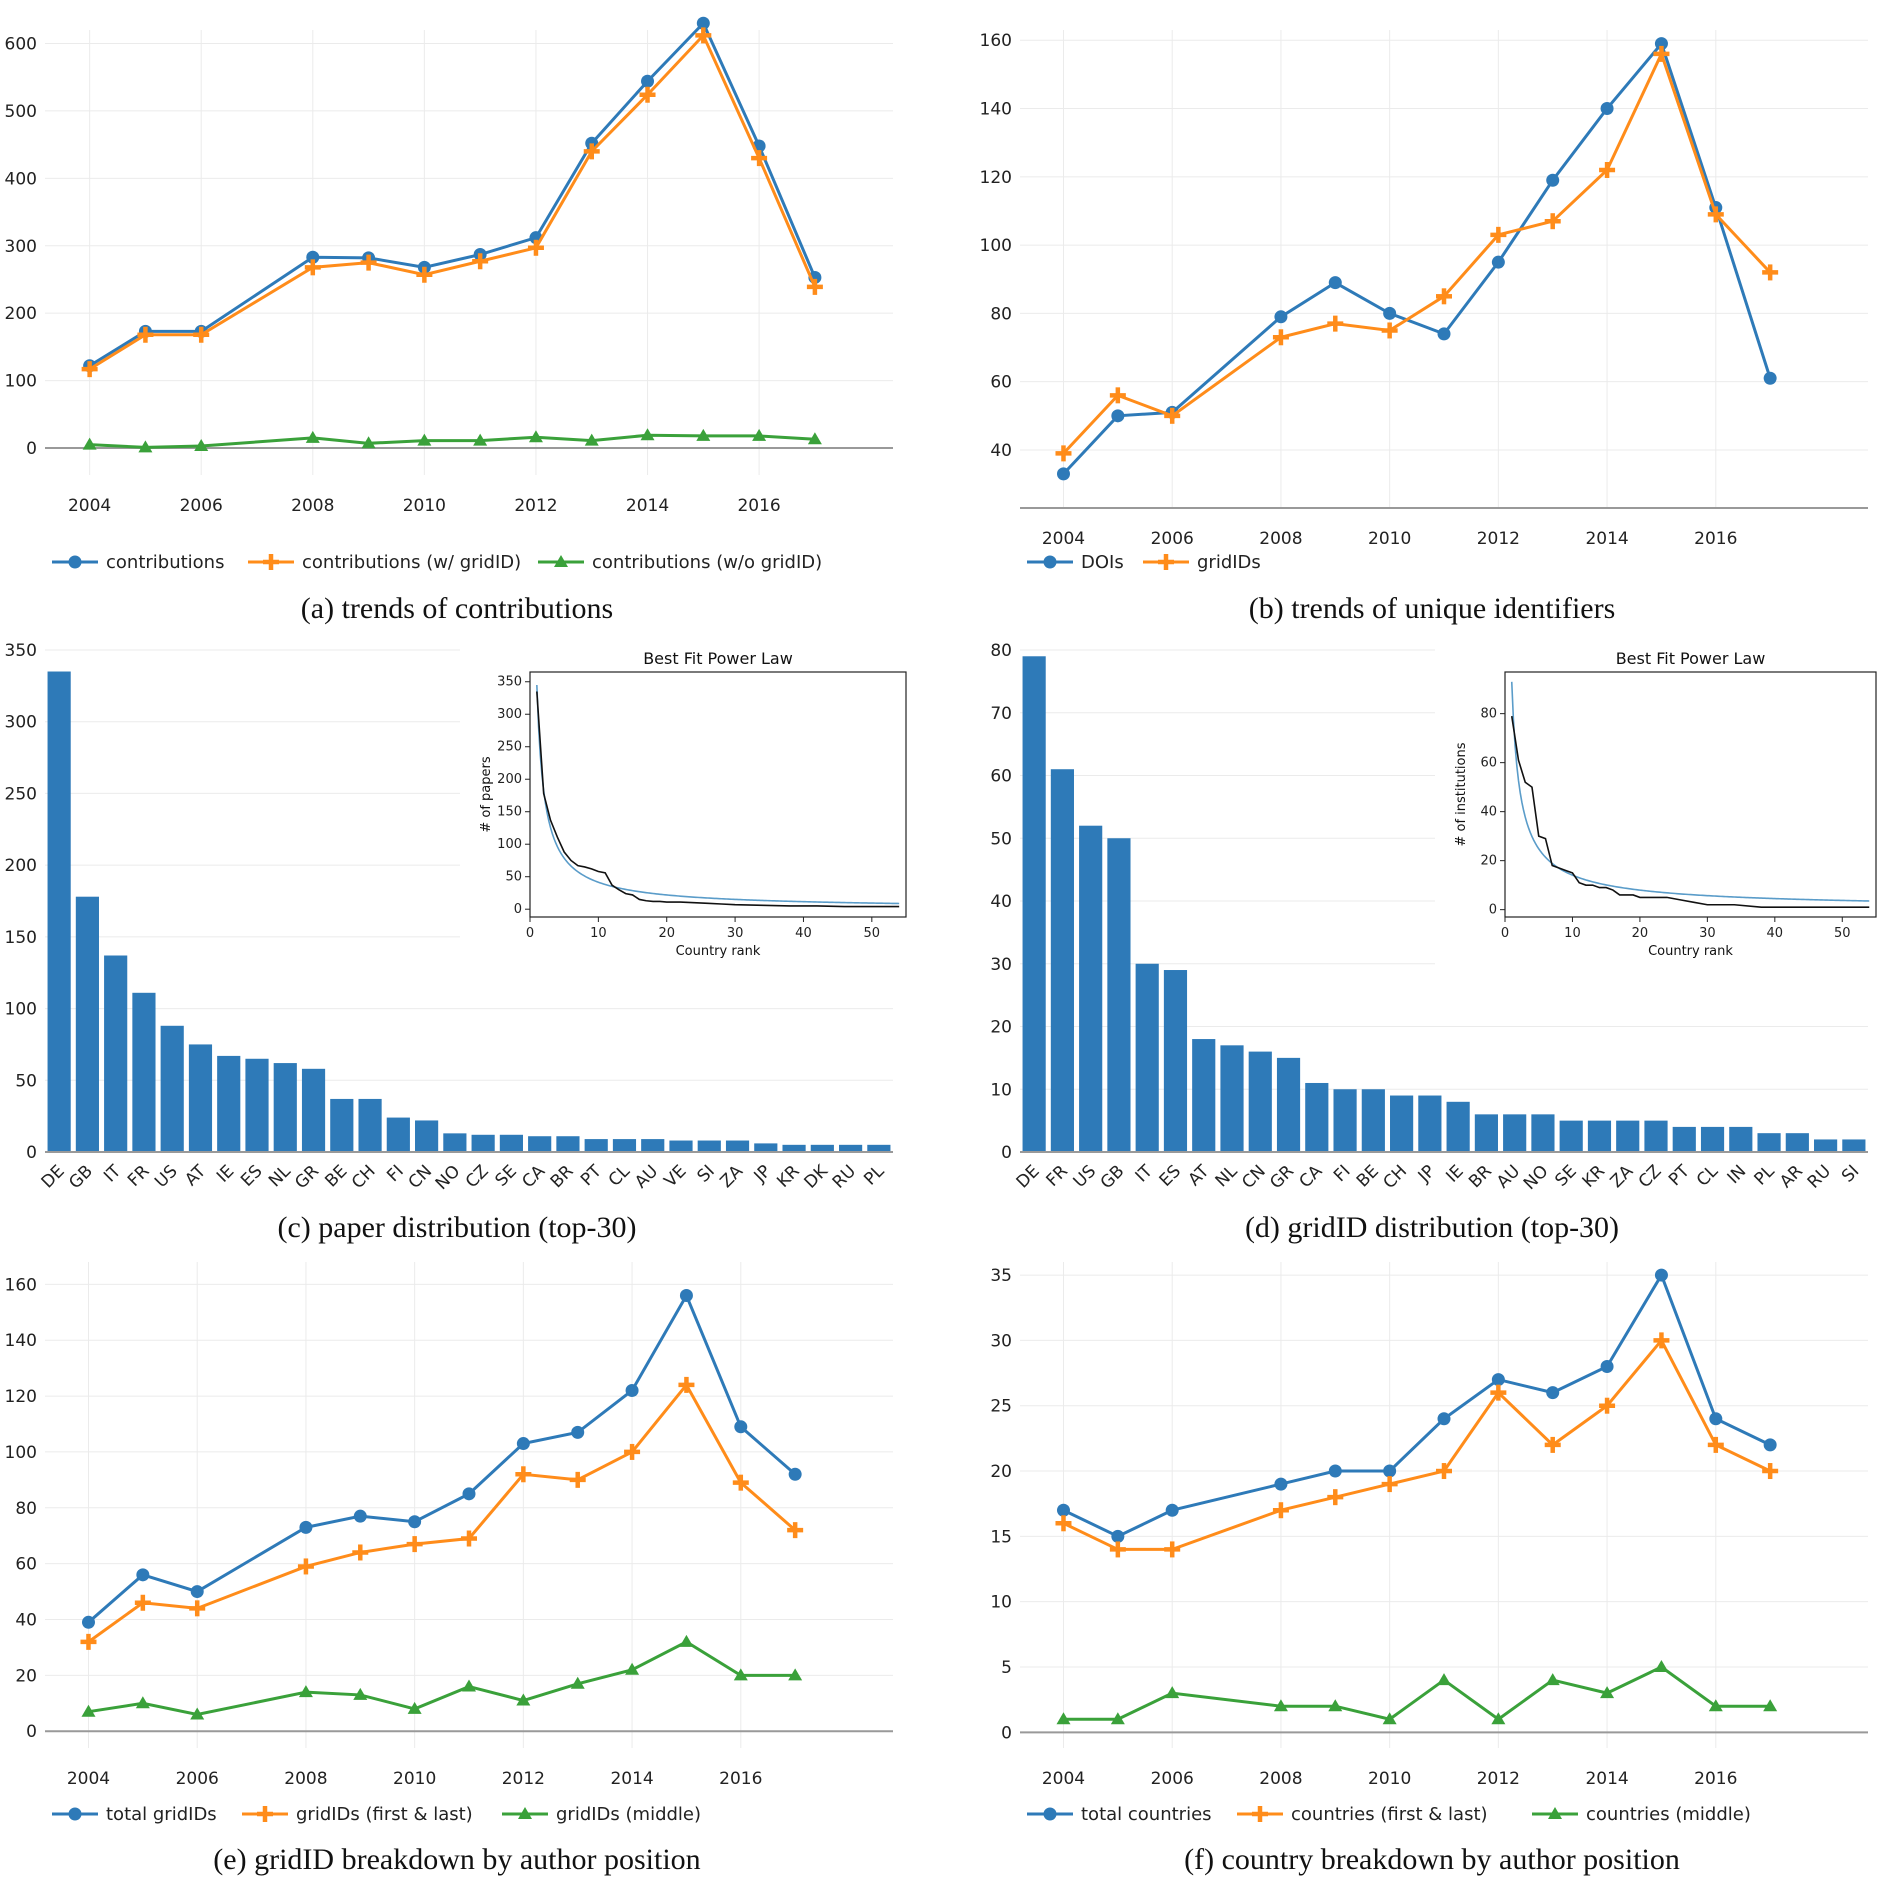 The width and height of the screenshot is (1885, 1880). I want to click on x-tick-label: 2004, so click(1063, 1779).